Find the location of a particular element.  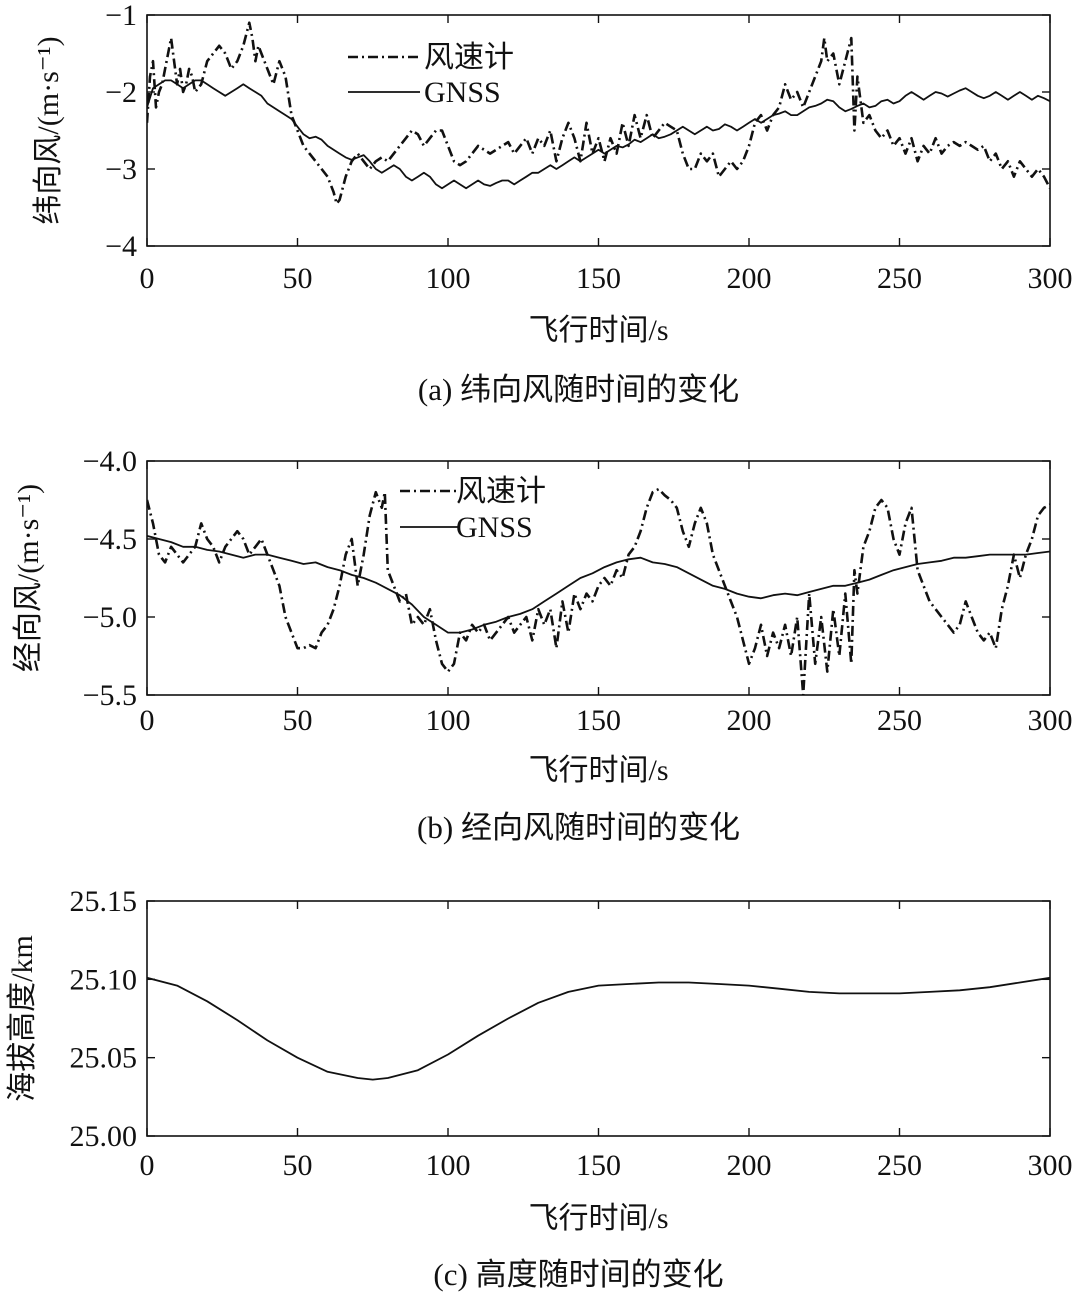

y-tick-label: −3 is located at coordinates (121, 169).